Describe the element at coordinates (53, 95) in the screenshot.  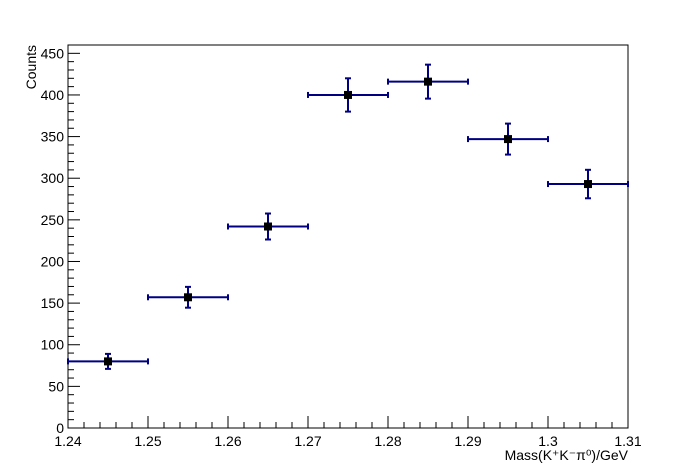
I see `y-tick-label: 400` at that location.